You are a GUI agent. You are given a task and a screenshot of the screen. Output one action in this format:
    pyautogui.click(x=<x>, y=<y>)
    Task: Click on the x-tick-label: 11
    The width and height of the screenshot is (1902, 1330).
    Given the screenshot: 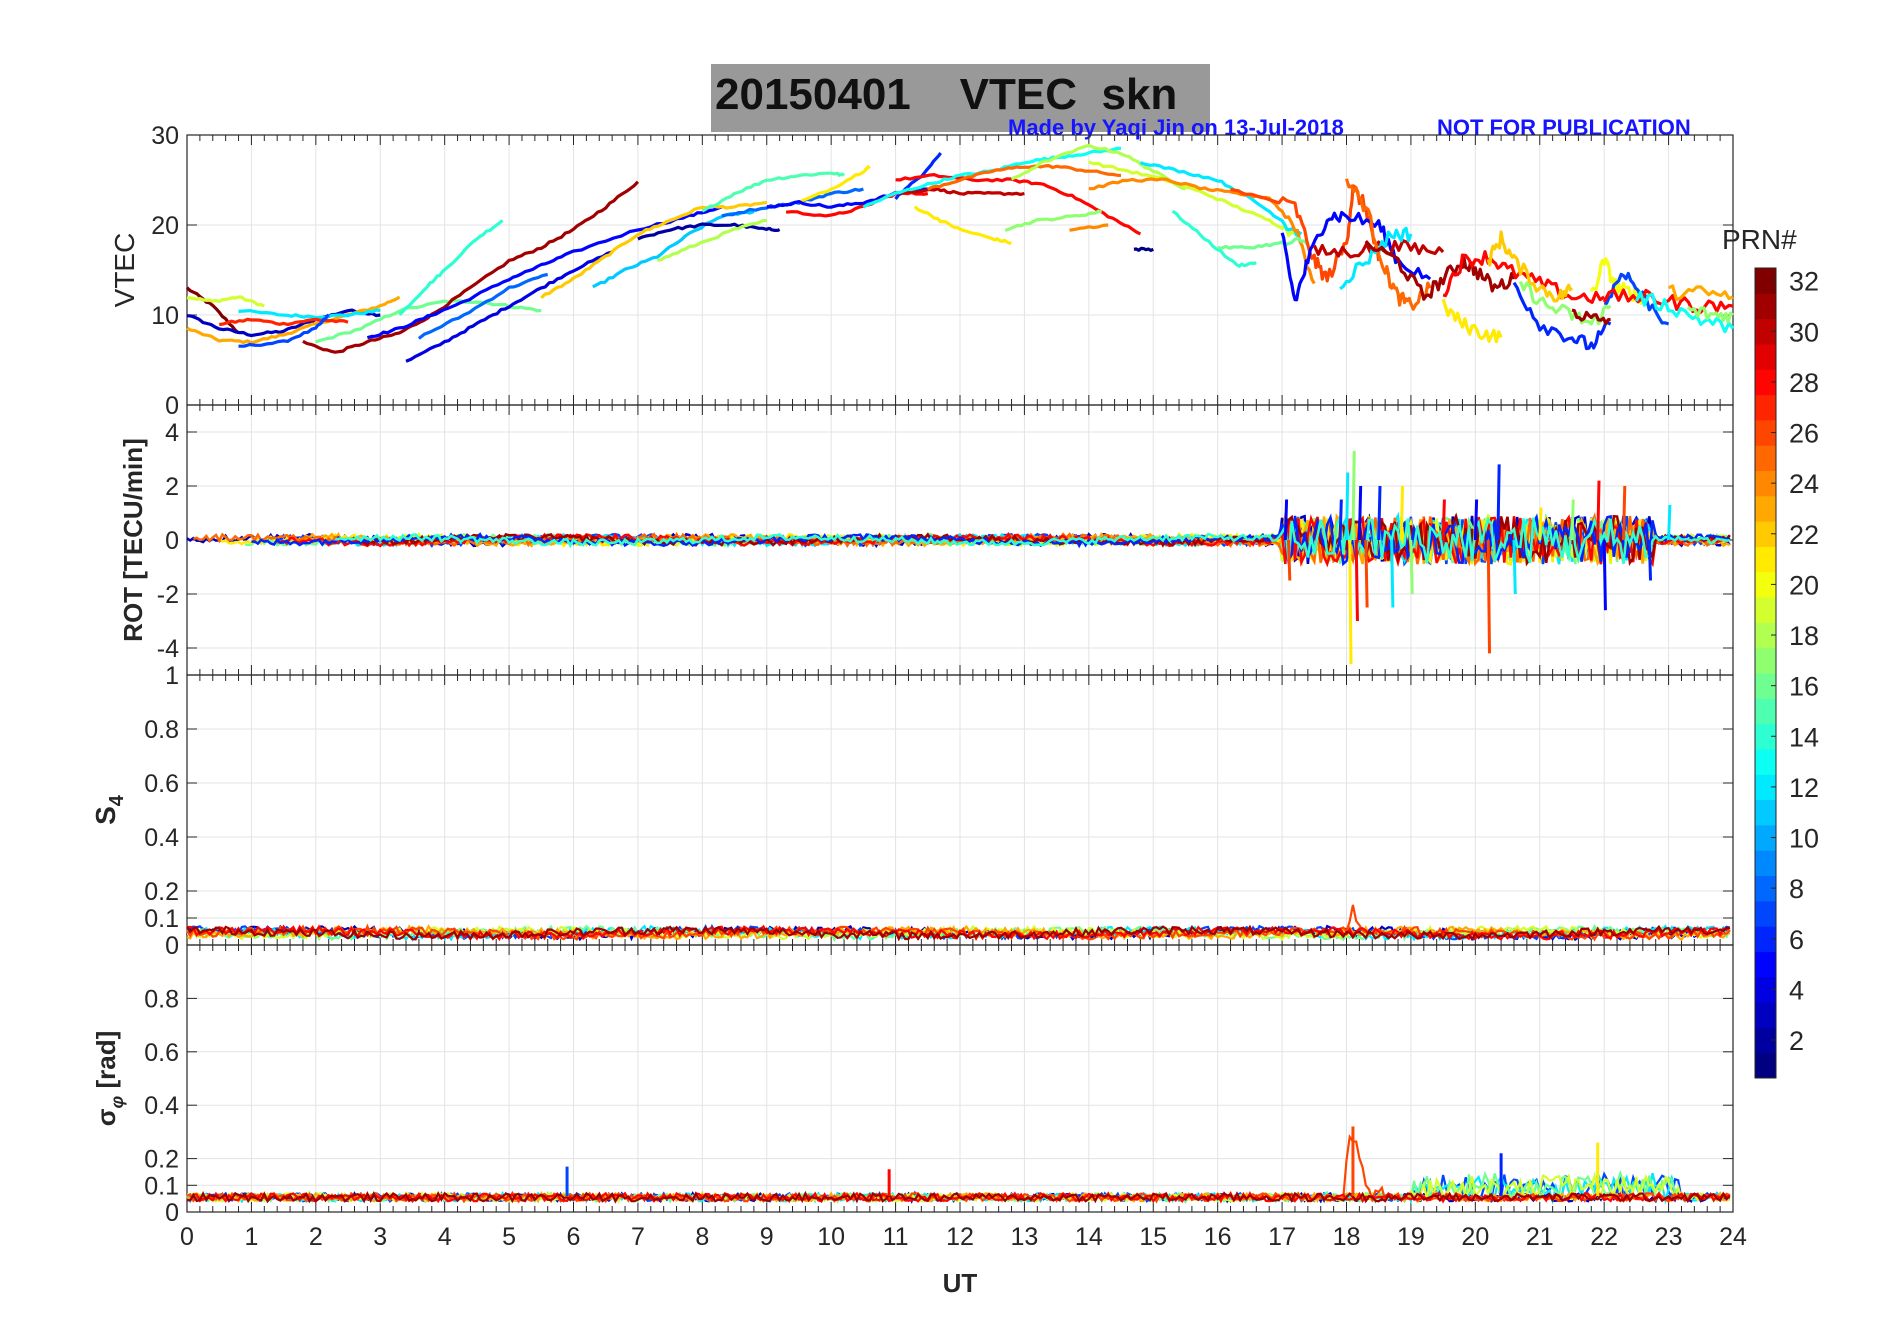 What is the action you would take?
    pyautogui.click(x=896, y=1237)
    